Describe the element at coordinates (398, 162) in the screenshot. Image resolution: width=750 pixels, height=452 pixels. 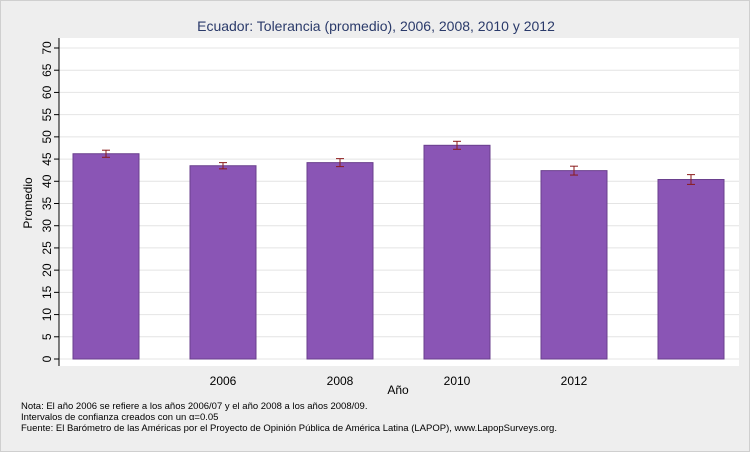
I see `error-bars` at that location.